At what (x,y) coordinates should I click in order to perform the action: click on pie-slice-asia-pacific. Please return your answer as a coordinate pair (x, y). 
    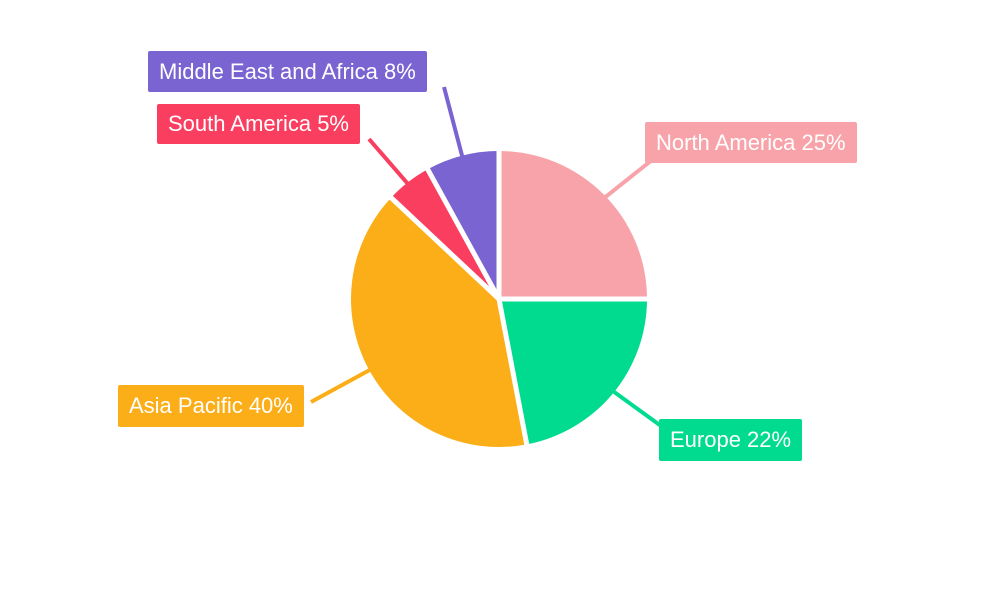
    Looking at the image, I should click on (438, 322).